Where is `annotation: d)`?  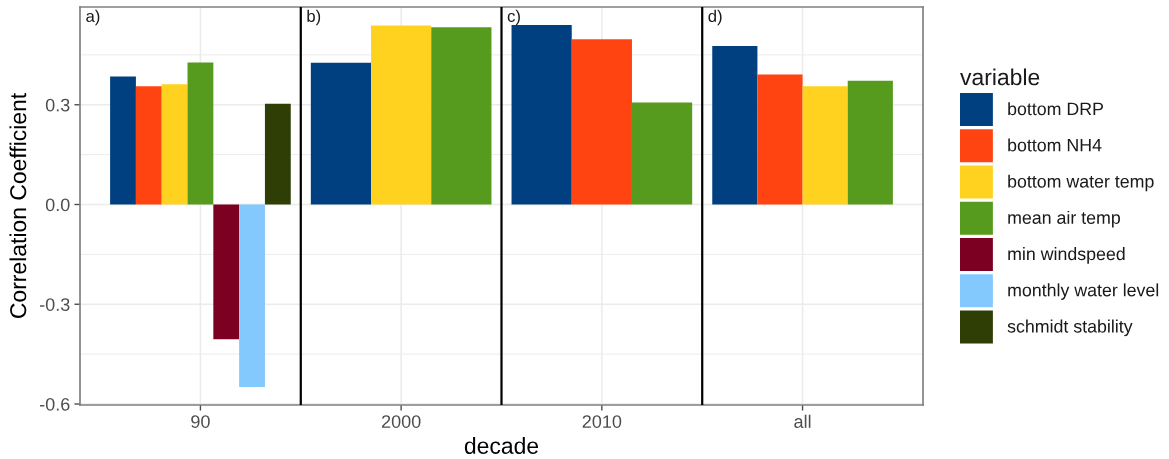 annotation: d) is located at coordinates (715, 17).